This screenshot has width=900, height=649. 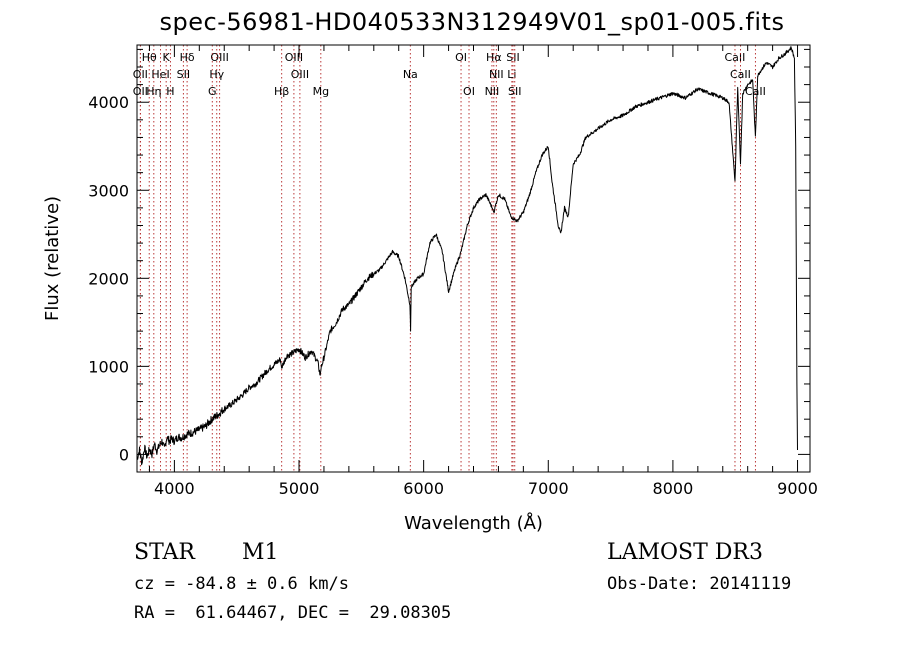 I want to click on line-label: Mg, so click(x=321, y=91).